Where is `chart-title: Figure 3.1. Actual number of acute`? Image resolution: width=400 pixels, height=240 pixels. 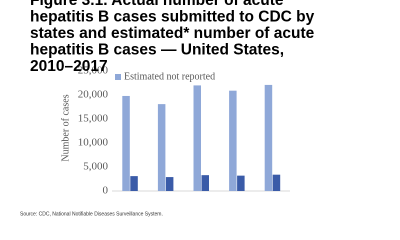
chart-title: Figure 3.1. Actual number of acute is located at coordinates (157, 4).